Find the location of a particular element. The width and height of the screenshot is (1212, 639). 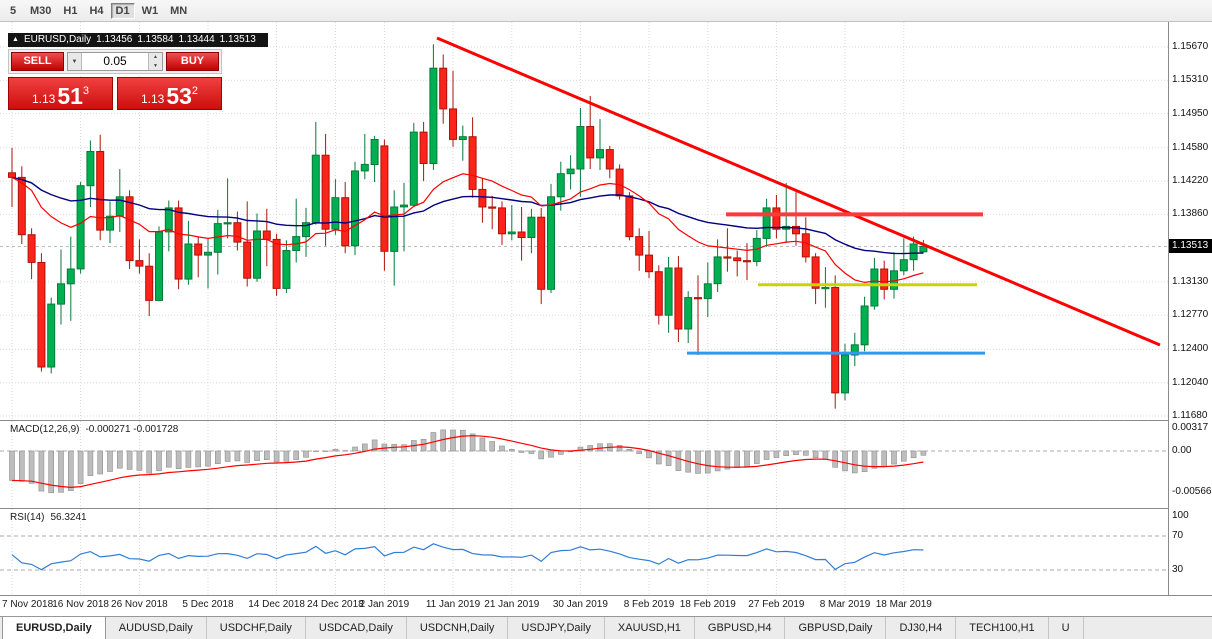

volume-decrease-button: ▼ is located at coordinates (155, 65).